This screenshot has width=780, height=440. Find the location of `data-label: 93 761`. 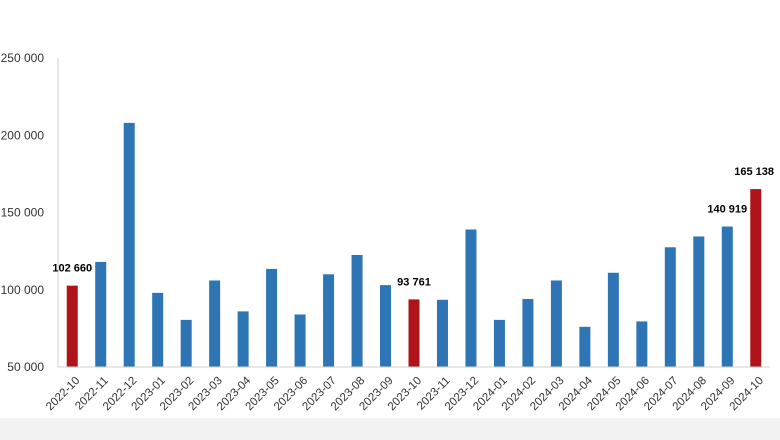

data-label: 93 761 is located at coordinates (414, 282).